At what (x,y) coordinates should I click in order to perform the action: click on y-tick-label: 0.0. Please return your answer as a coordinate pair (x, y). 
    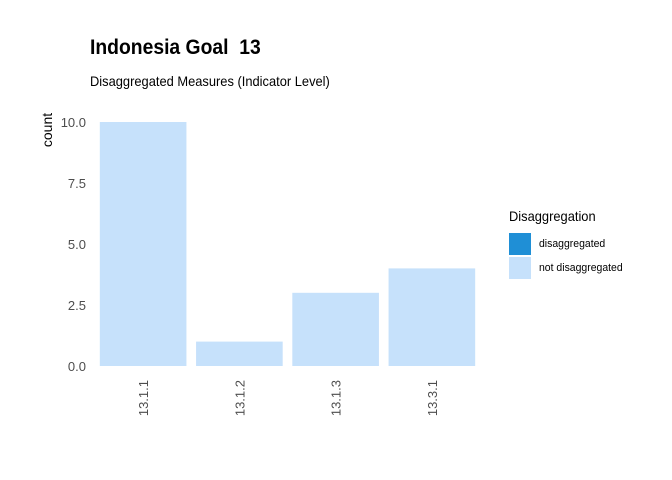
    Looking at the image, I should click on (77, 366).